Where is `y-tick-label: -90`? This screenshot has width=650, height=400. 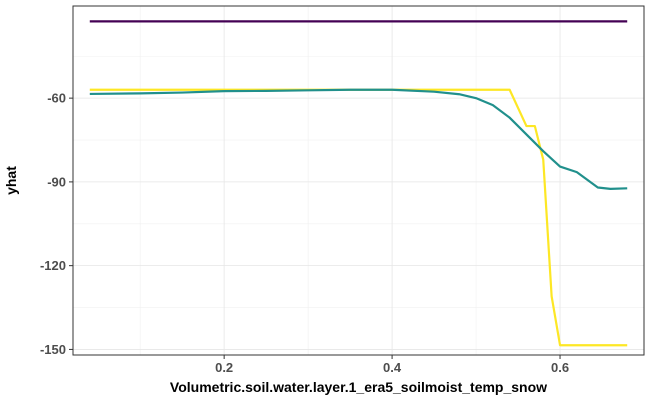
y-tick-label: -90 is located at coordinates (56, 181).